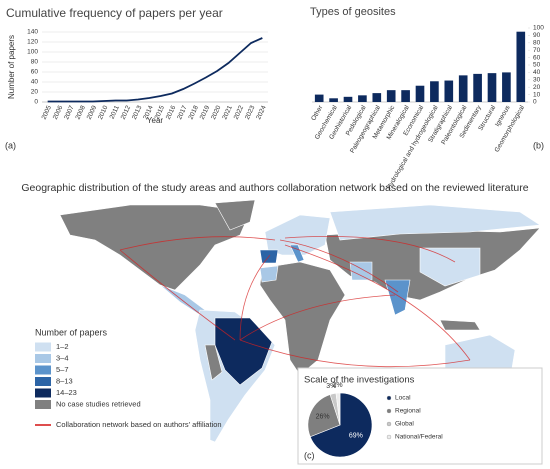  Describe the element at coordinates (11, 67) in the screenshot. I see `y-axis-label: Number of papers` at that location.